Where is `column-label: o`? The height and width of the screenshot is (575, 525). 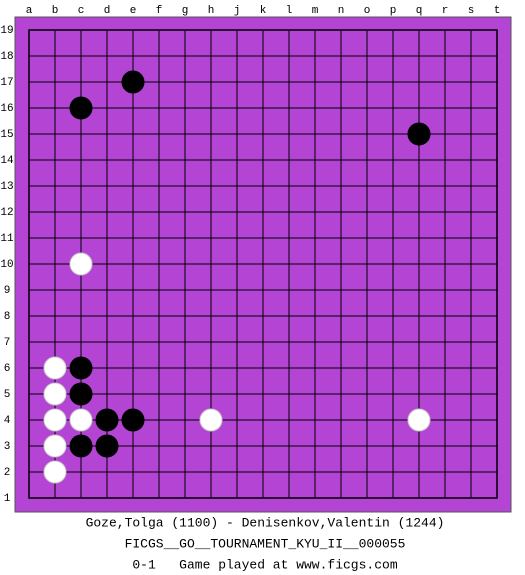 column-label: o is located at coordinates (367, 11).